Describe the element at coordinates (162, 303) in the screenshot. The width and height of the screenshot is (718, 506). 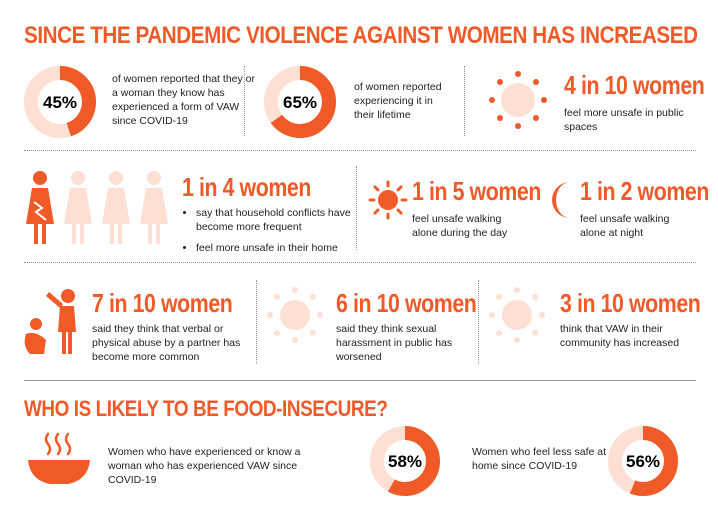
I see `stat7-headline: 7 in 10 women` at that location.